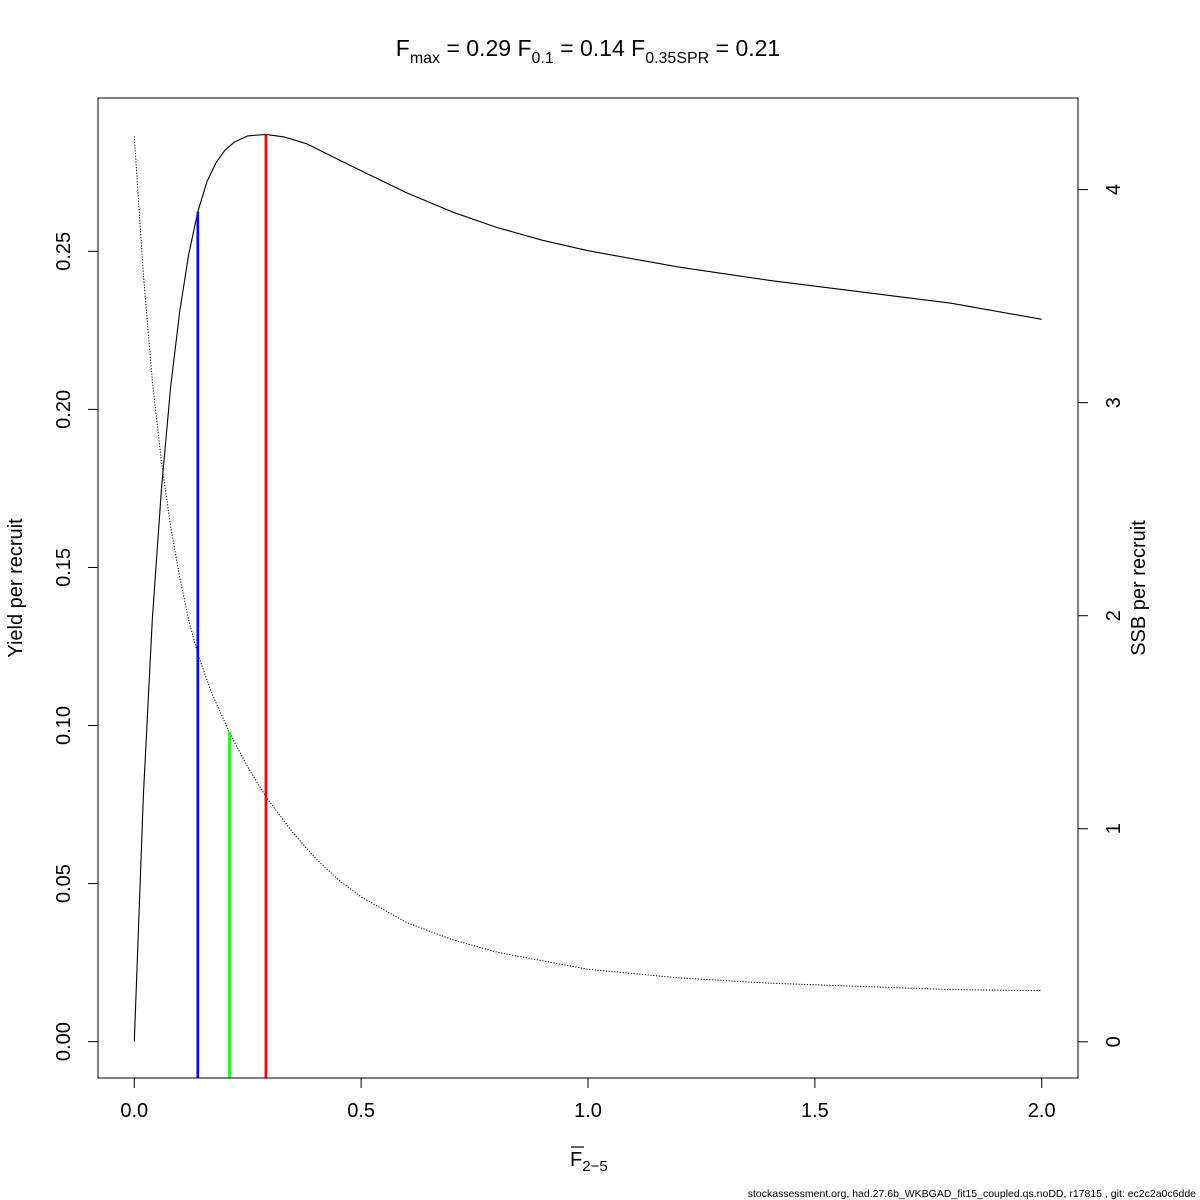 The width and height of the screenshot is (1200, 1200). Describe the element at coordinates (1114, 615) in the screenshot. I see `y-right-tick-label: 2` at that location.